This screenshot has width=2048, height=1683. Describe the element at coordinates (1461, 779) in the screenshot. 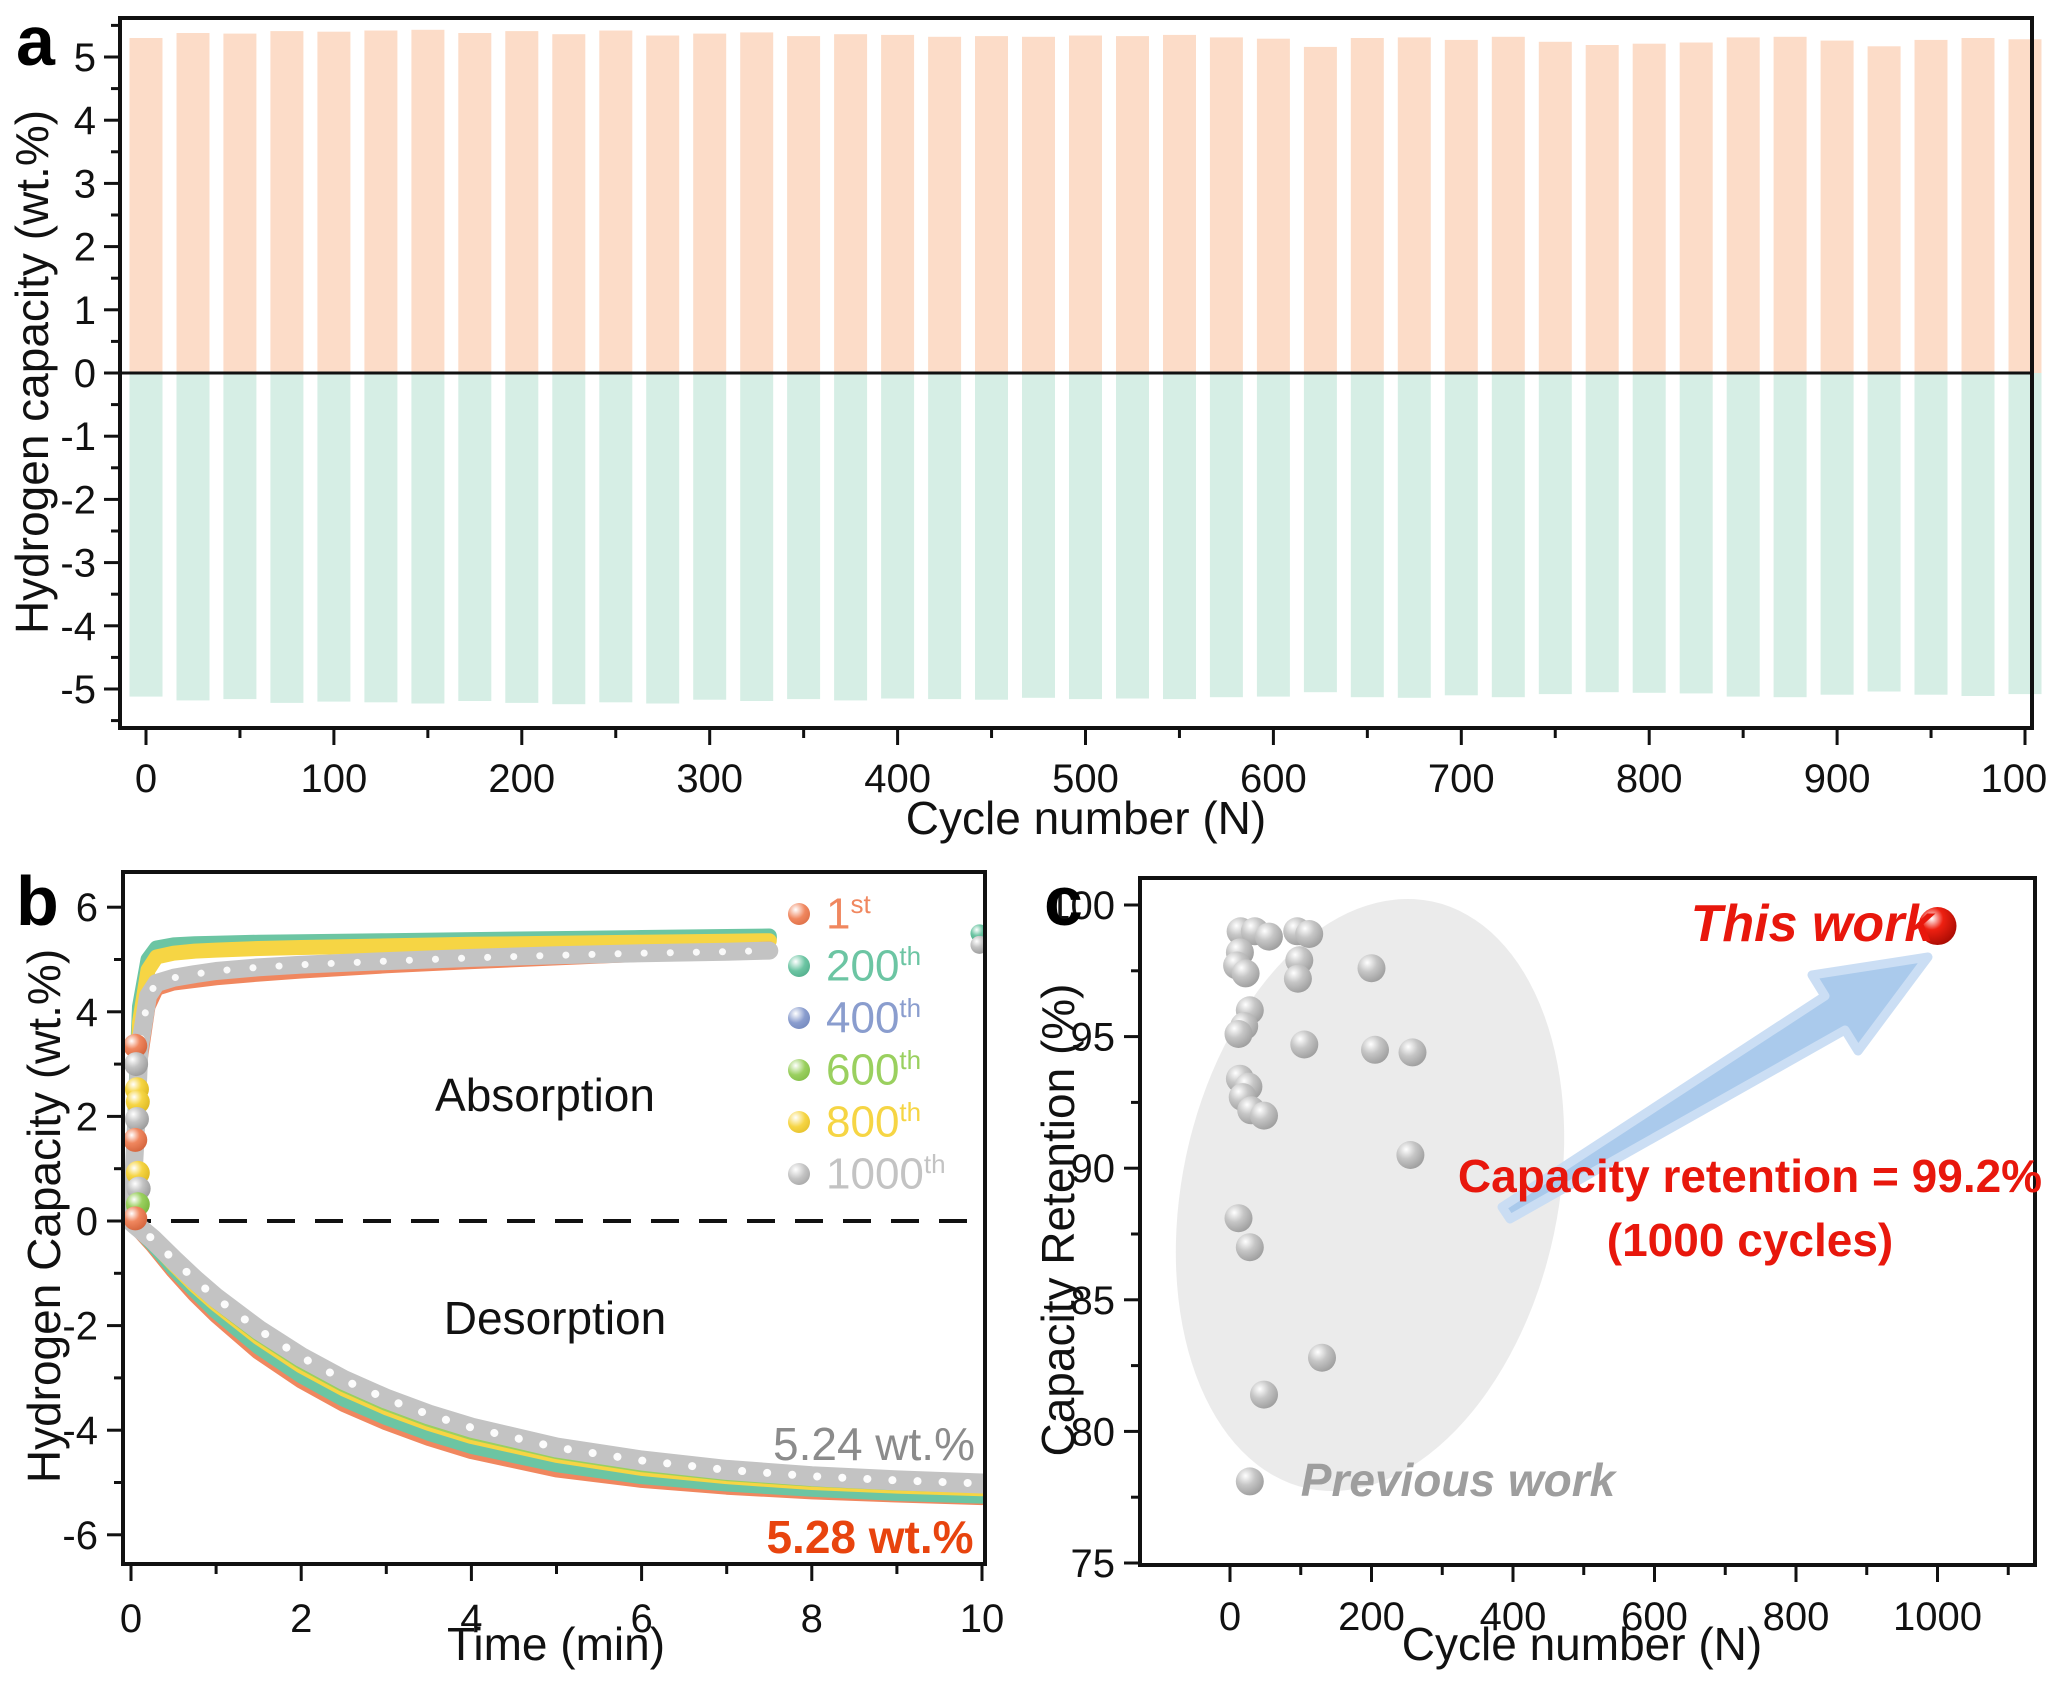

I see `x-tick-label: 700` at that location.